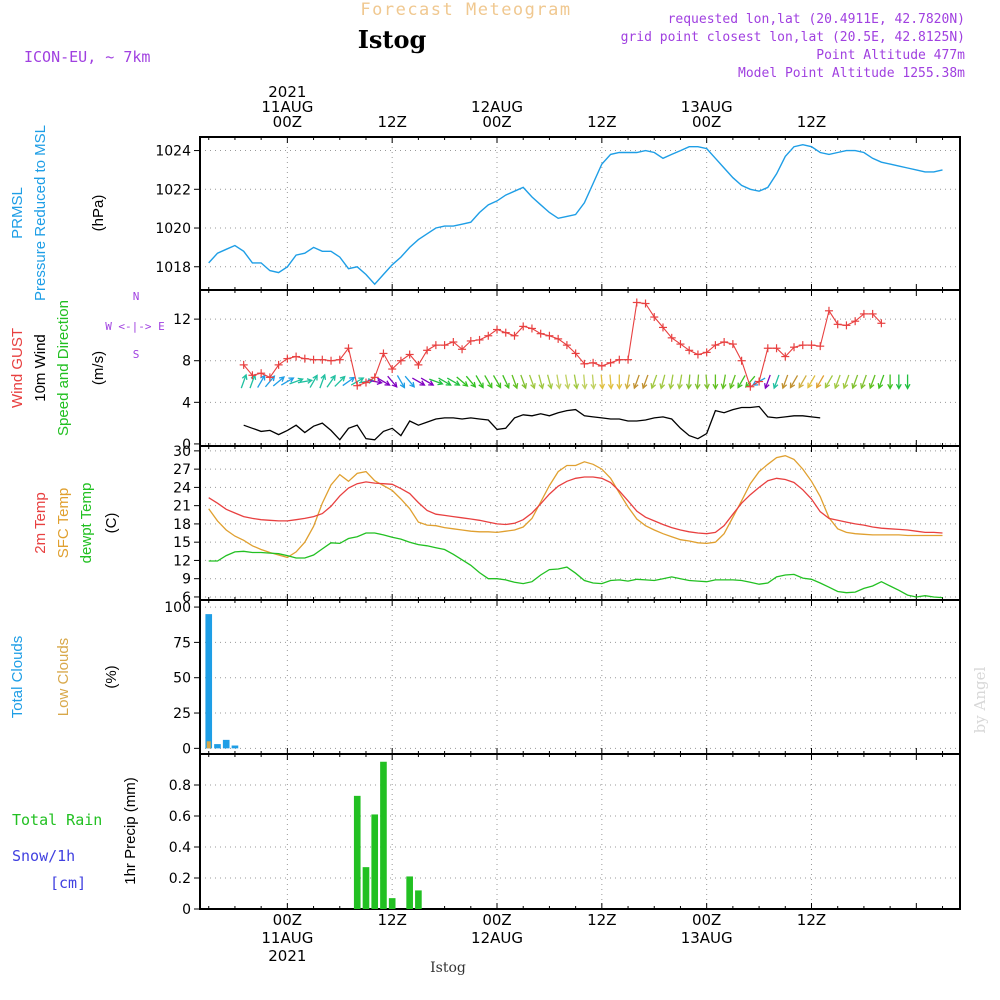  What do you see at coordinates (448, 968) in the screenshot?
I see `footer-location: Istog` at bounding box center [448, 968].